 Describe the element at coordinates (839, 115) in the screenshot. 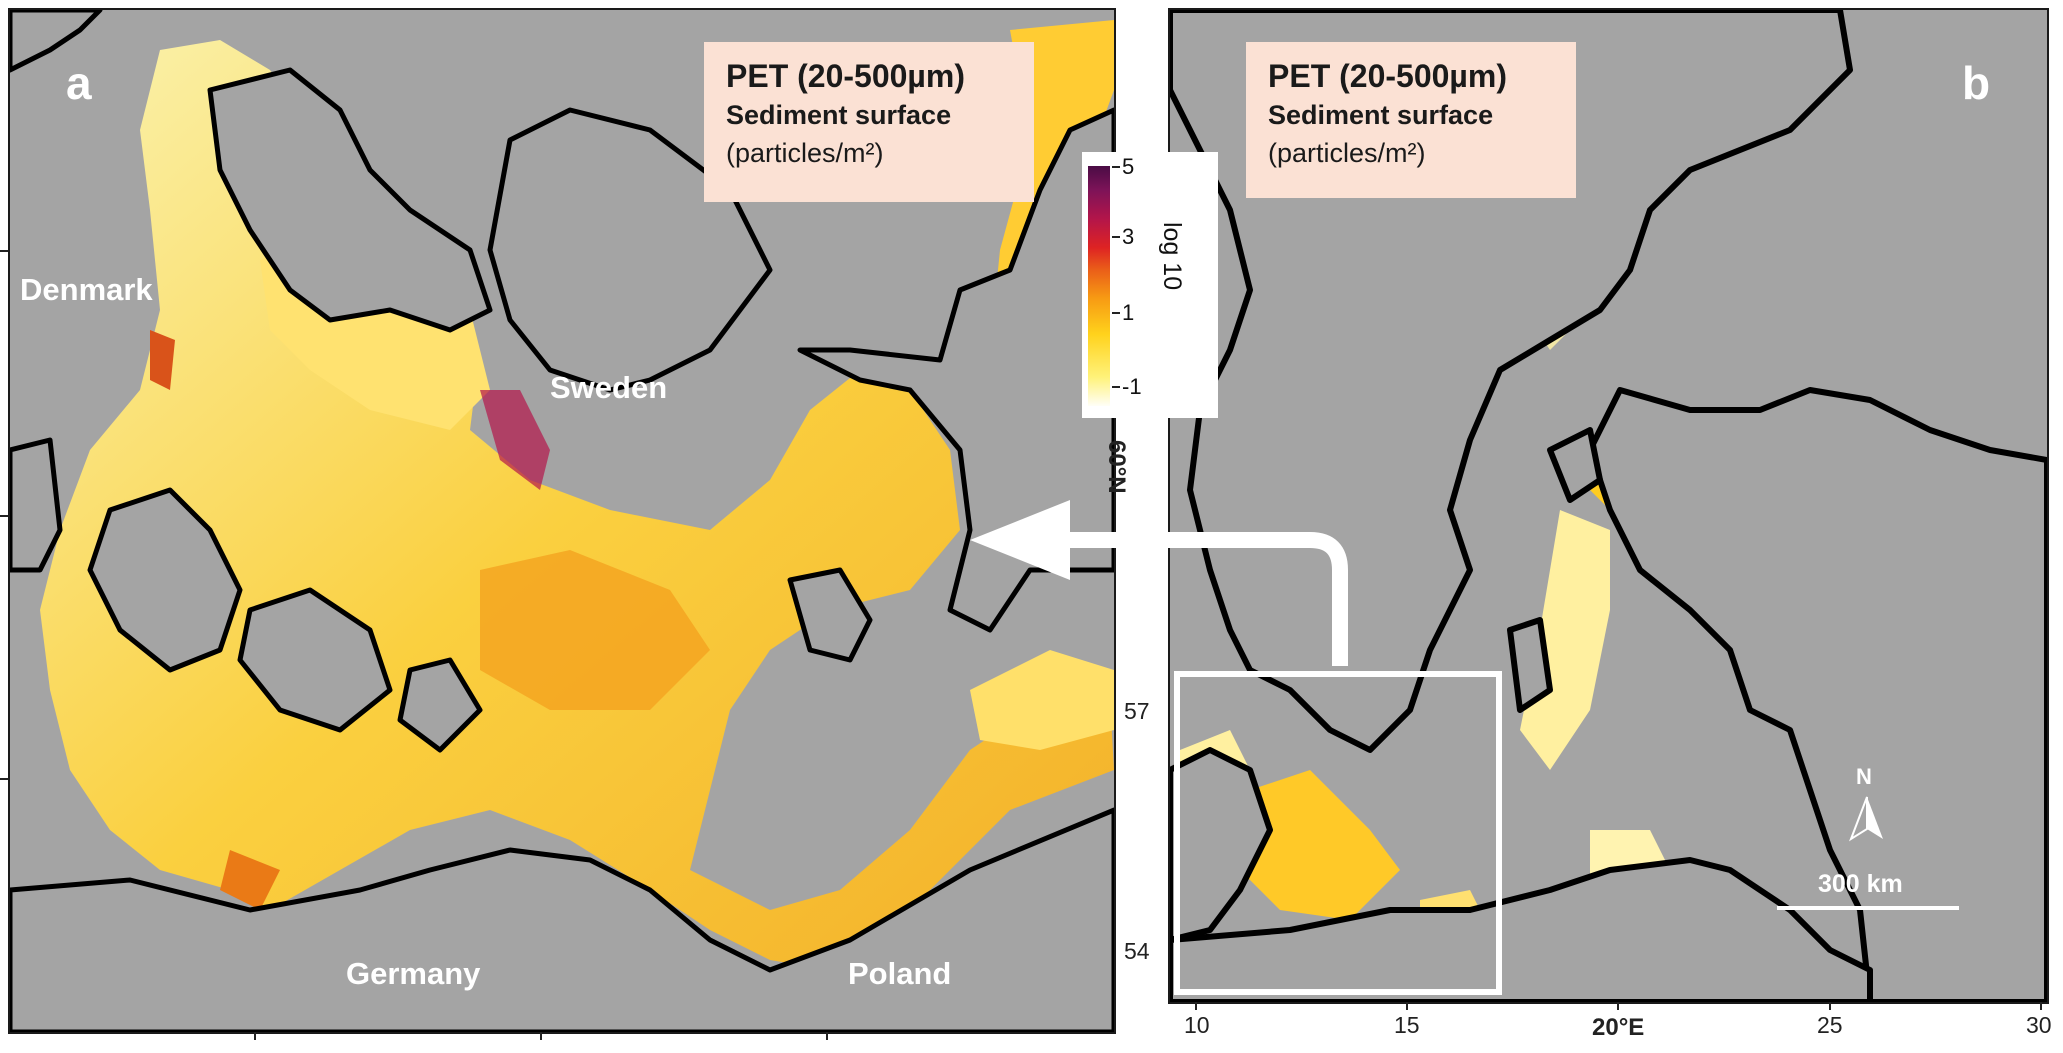

I see `legend-subtitle-a: Sediment surface` at that location.